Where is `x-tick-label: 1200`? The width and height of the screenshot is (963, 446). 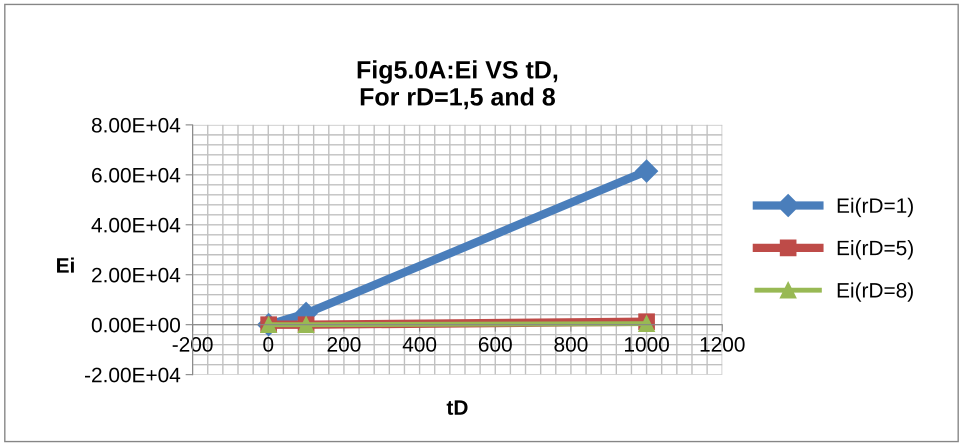 x-tick-label: 1200 is located at coordinates (722, 344).